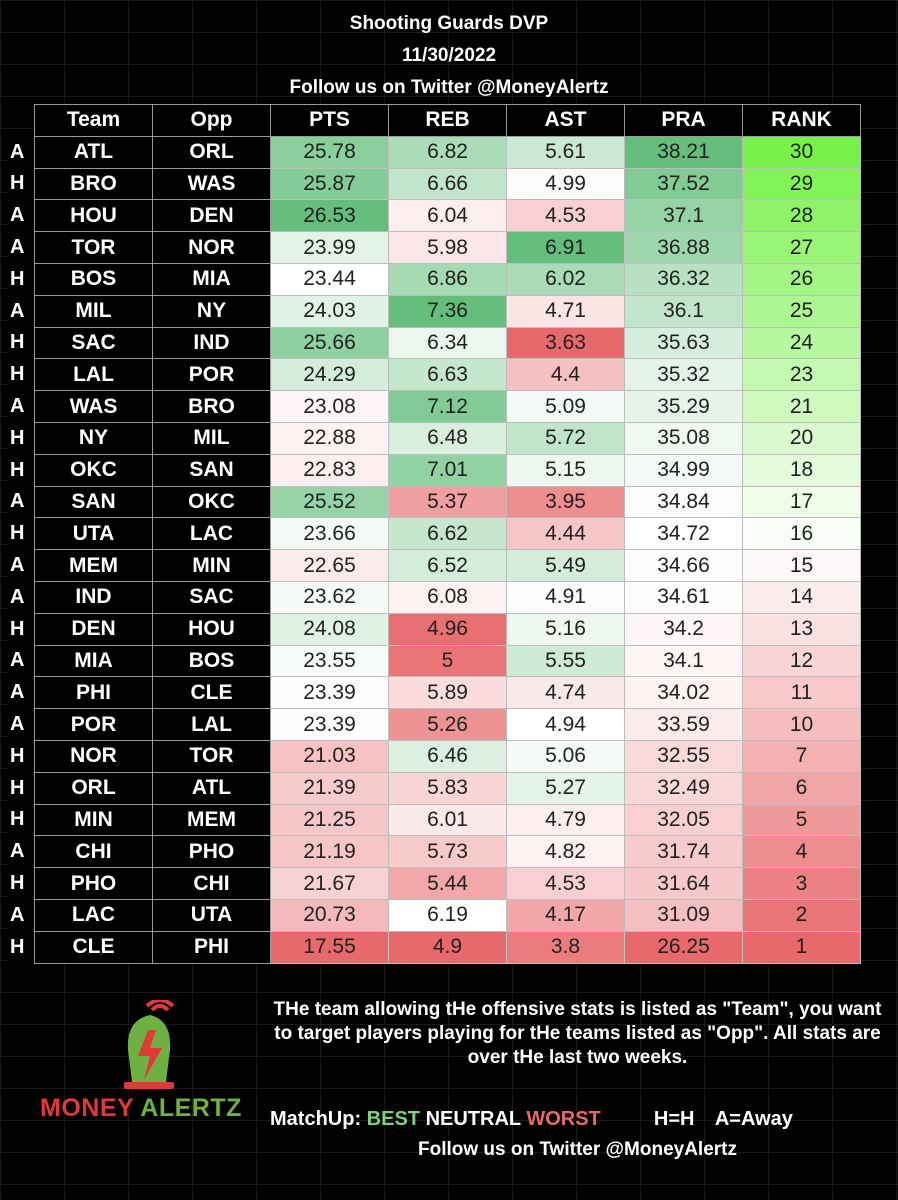 This screenshot has height=1200, width=898. What do you see at coordinates (801, 406) in the screenshot?
I see `rank-cell: 21` at bounding box center [801, 406].